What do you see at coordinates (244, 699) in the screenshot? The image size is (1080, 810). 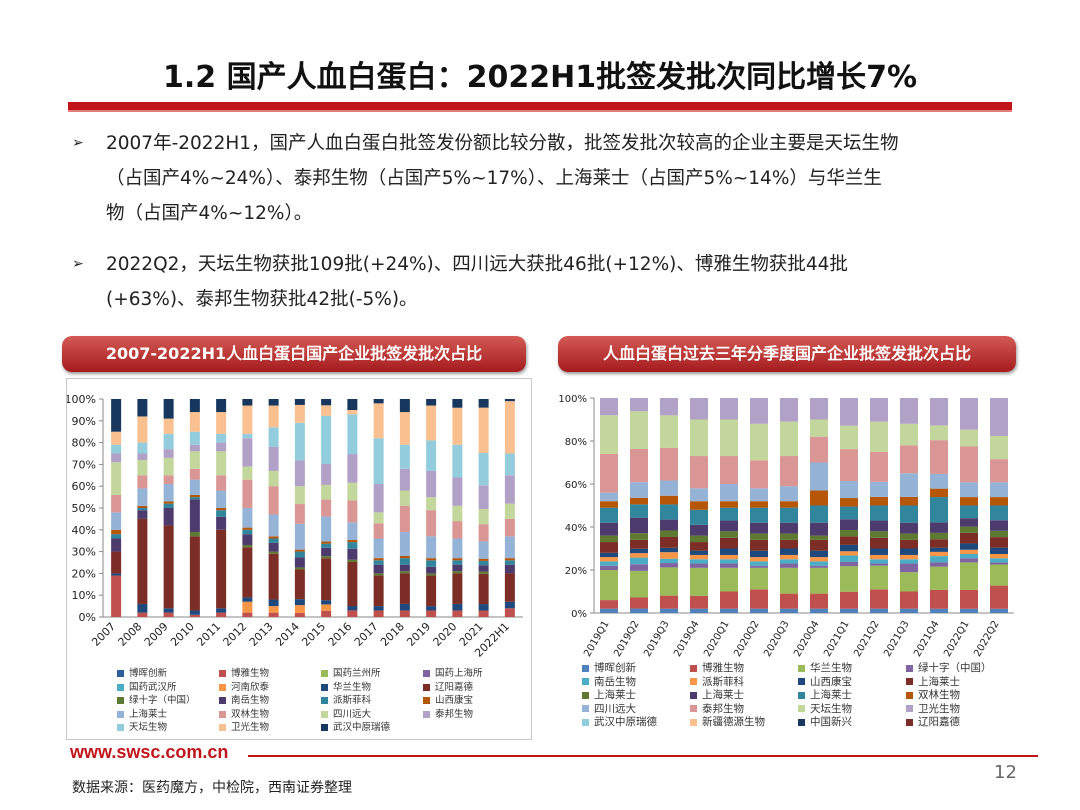 I see `legend-item: 南岳生物` at bounding box center [244, 699].